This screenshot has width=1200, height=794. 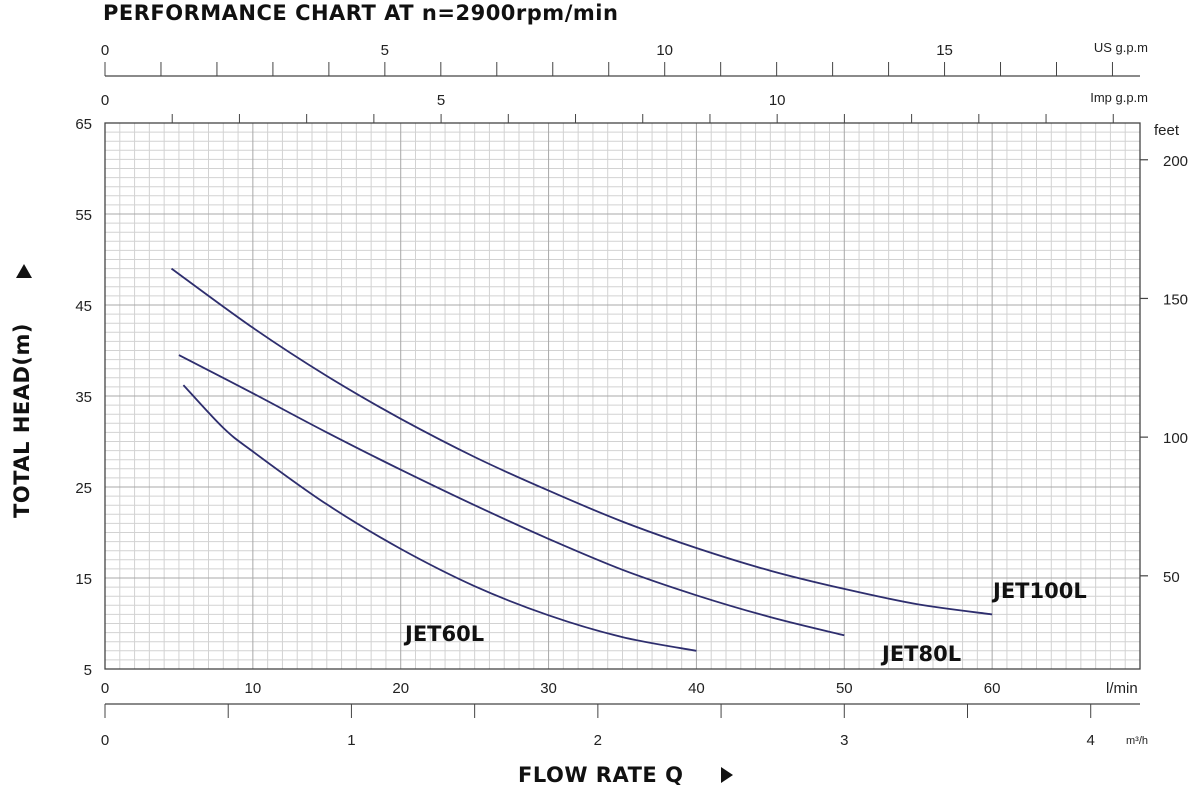 I want to click on series-label-jet60l: JET60L, so click(x=443, y=634).